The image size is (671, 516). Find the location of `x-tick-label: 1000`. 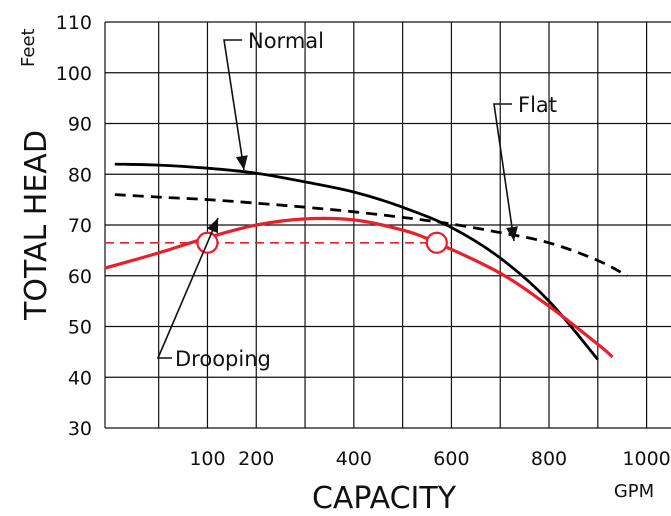

x-tick-label: 1000 is located at coordinates (646, 459).